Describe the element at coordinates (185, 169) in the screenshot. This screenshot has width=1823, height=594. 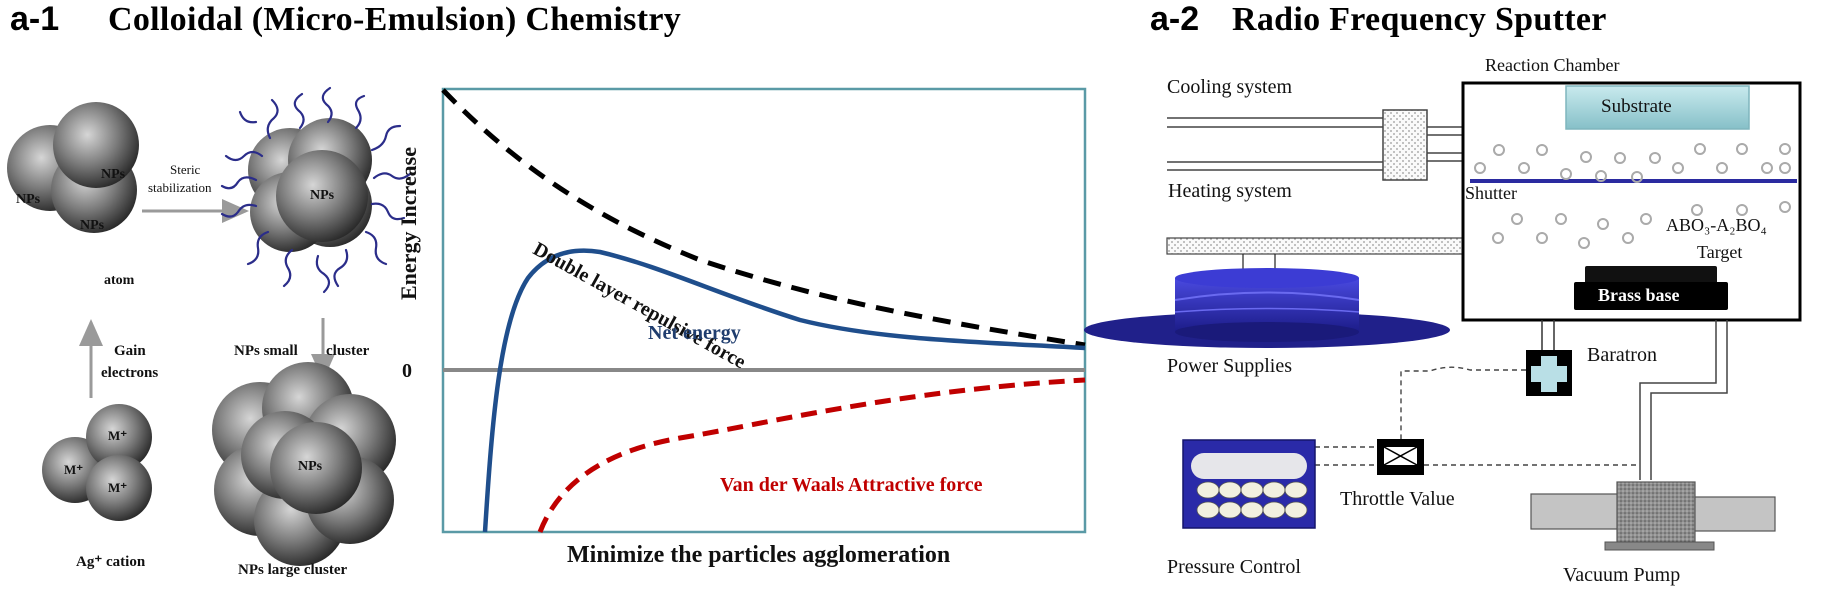
I see `steric-label-1: Steric` at that location.